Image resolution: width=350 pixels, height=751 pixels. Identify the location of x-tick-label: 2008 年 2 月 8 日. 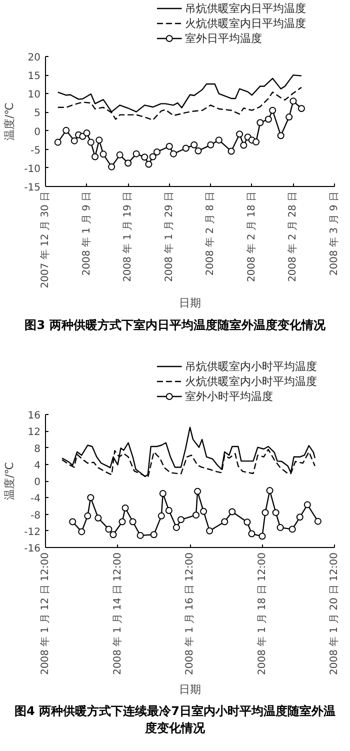
(210, 233).